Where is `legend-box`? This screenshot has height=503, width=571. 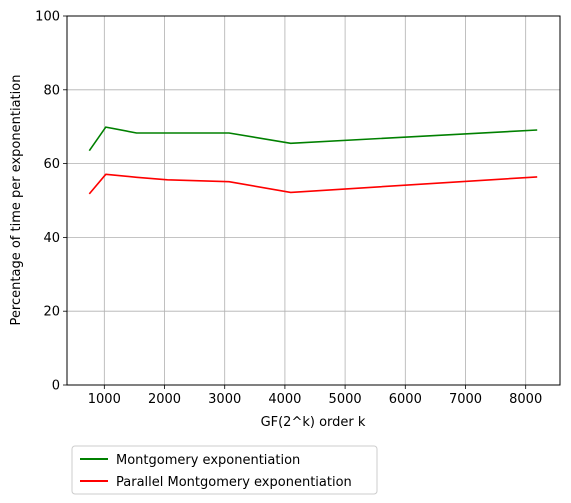 legend-box is located at coordinates (224, 470).